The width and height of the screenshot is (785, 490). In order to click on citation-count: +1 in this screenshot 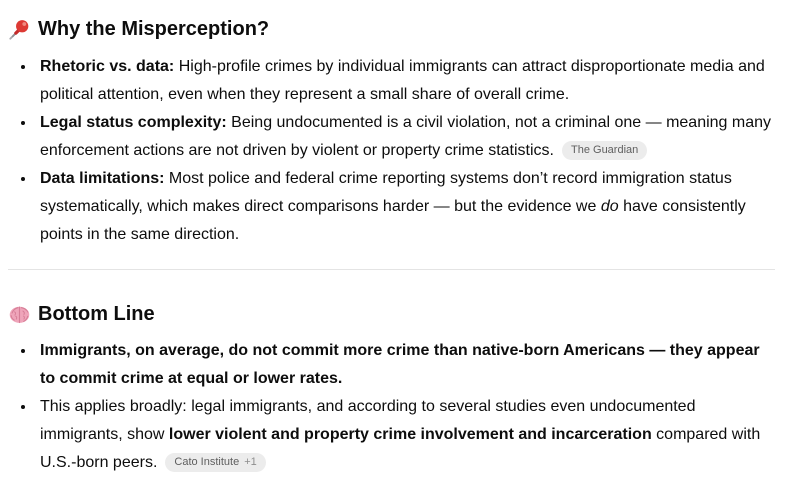, I will do `click(250, 462)`.